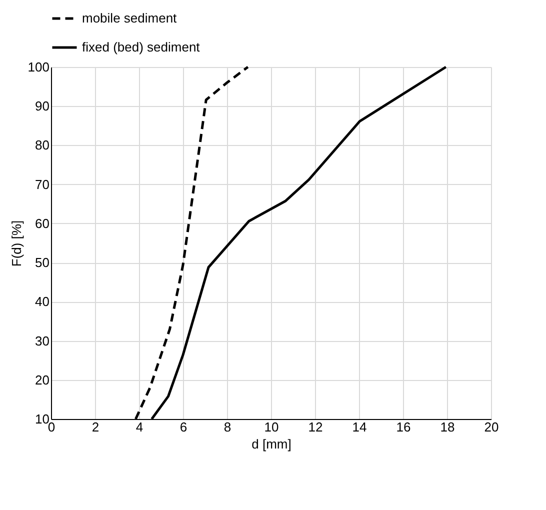  Describe the element at coordinates (130, 18) in the screenshot. I see `legend-label: mobile sediment` at that location.